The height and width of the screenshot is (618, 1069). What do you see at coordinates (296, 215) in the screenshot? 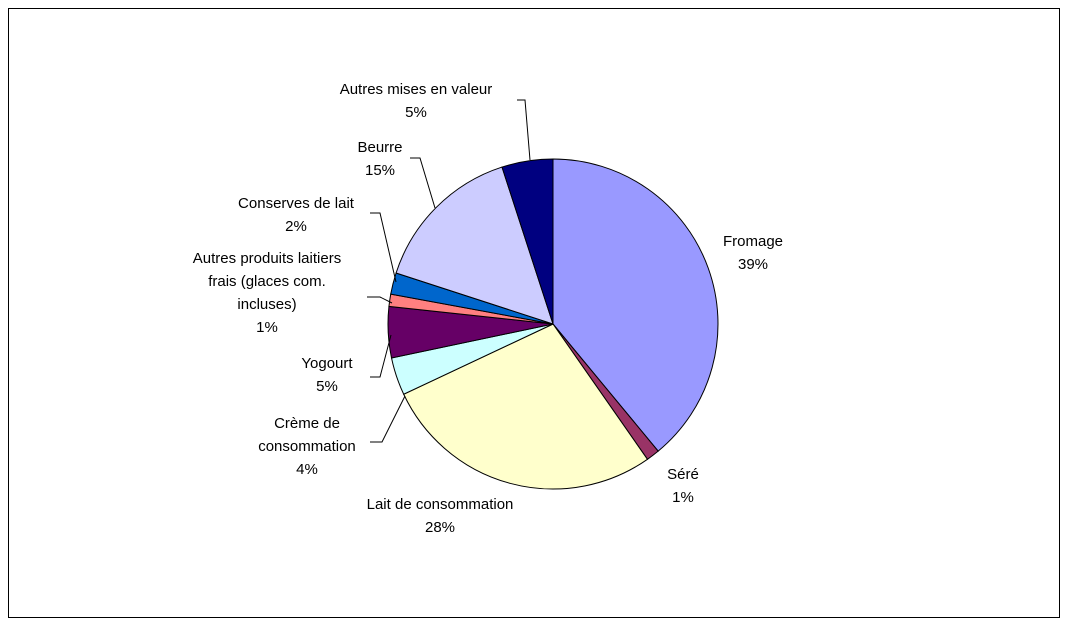
I see `slice-label-7: Conserves de lait 2%` at bounding box center [296, 215].